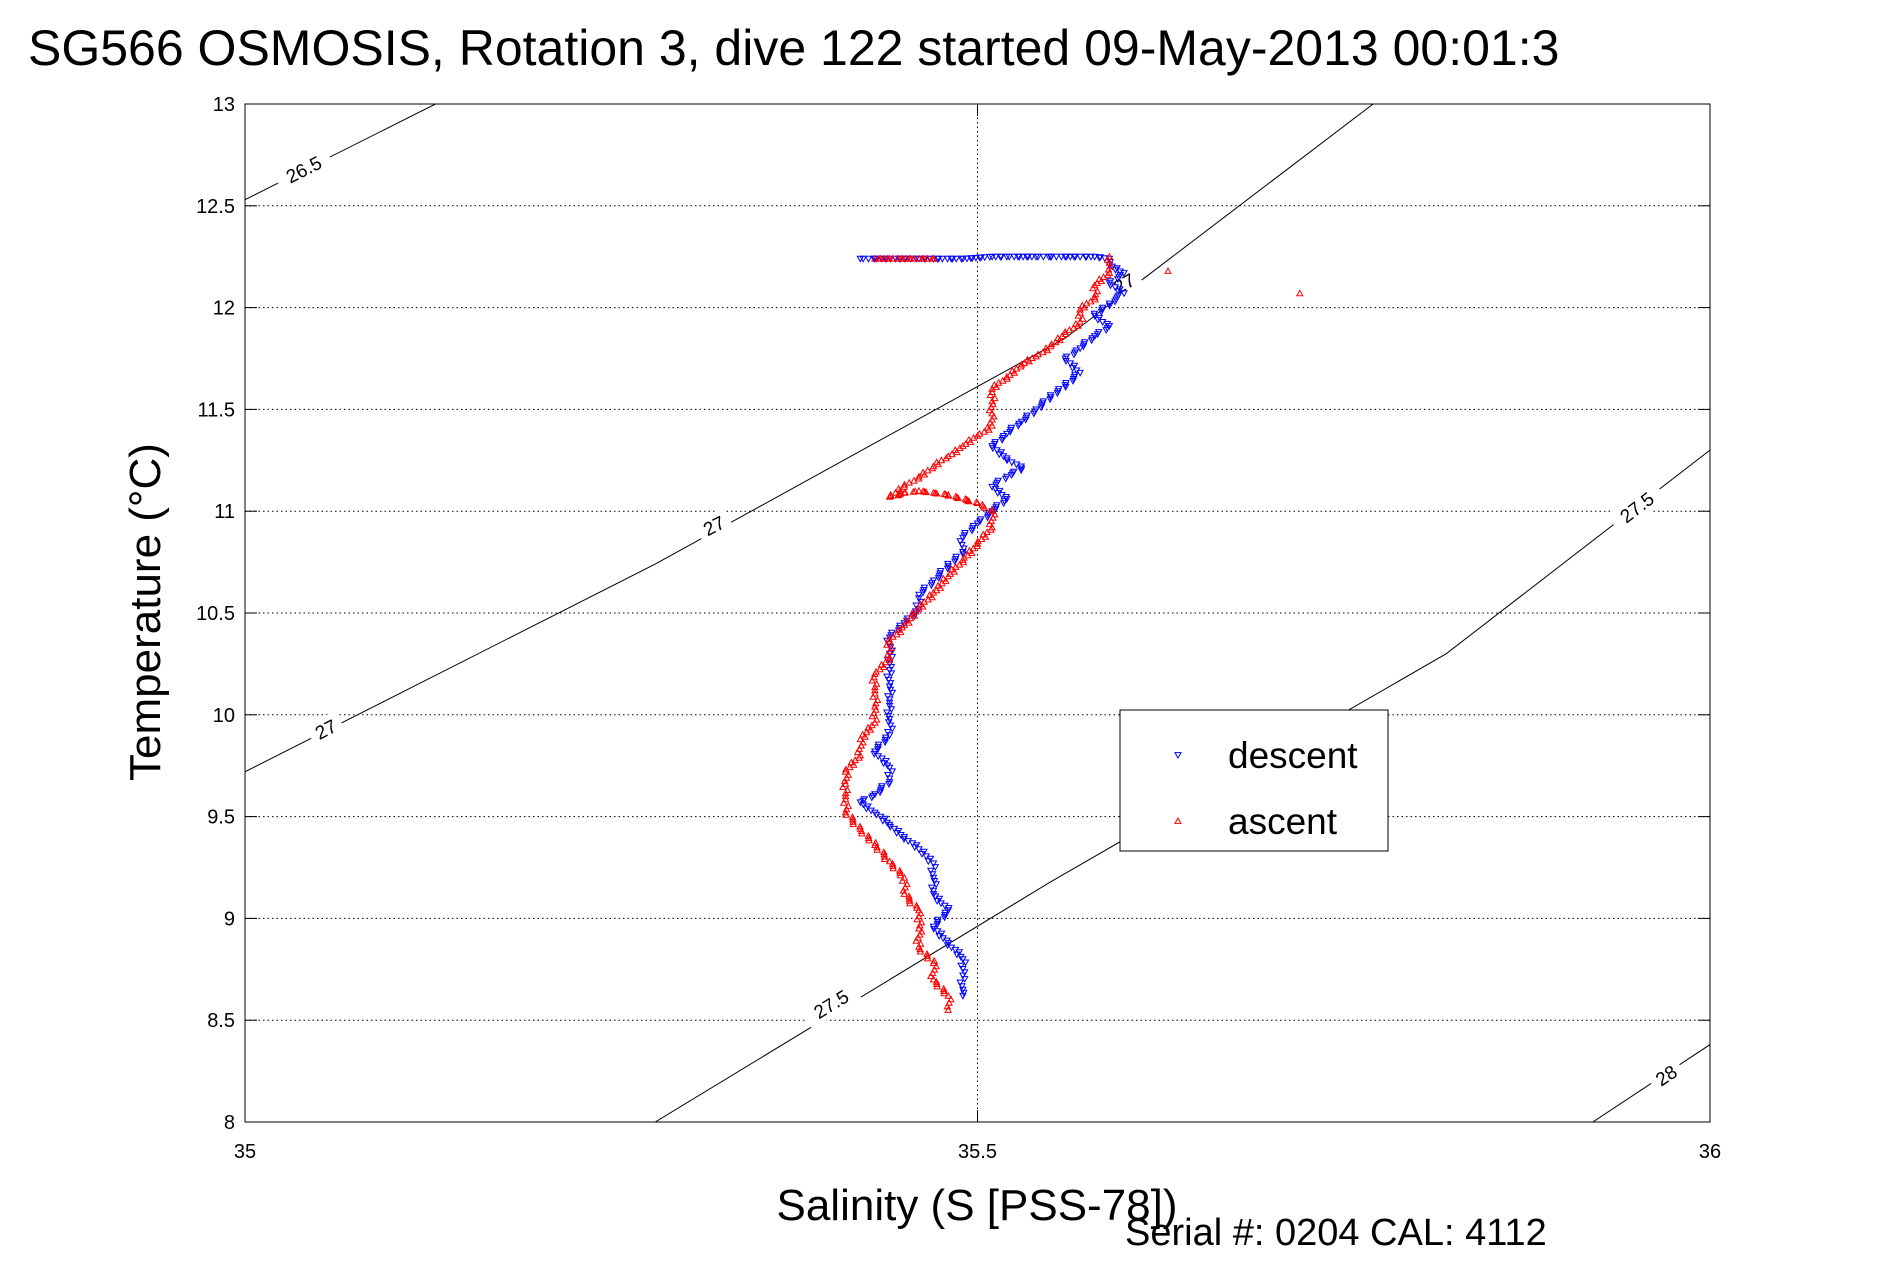 This screenshot has width=1891, height=1267. Describe the element at coordinates (229, 1123) in the screenshot. I see `y-tick-label: 8` at that location.